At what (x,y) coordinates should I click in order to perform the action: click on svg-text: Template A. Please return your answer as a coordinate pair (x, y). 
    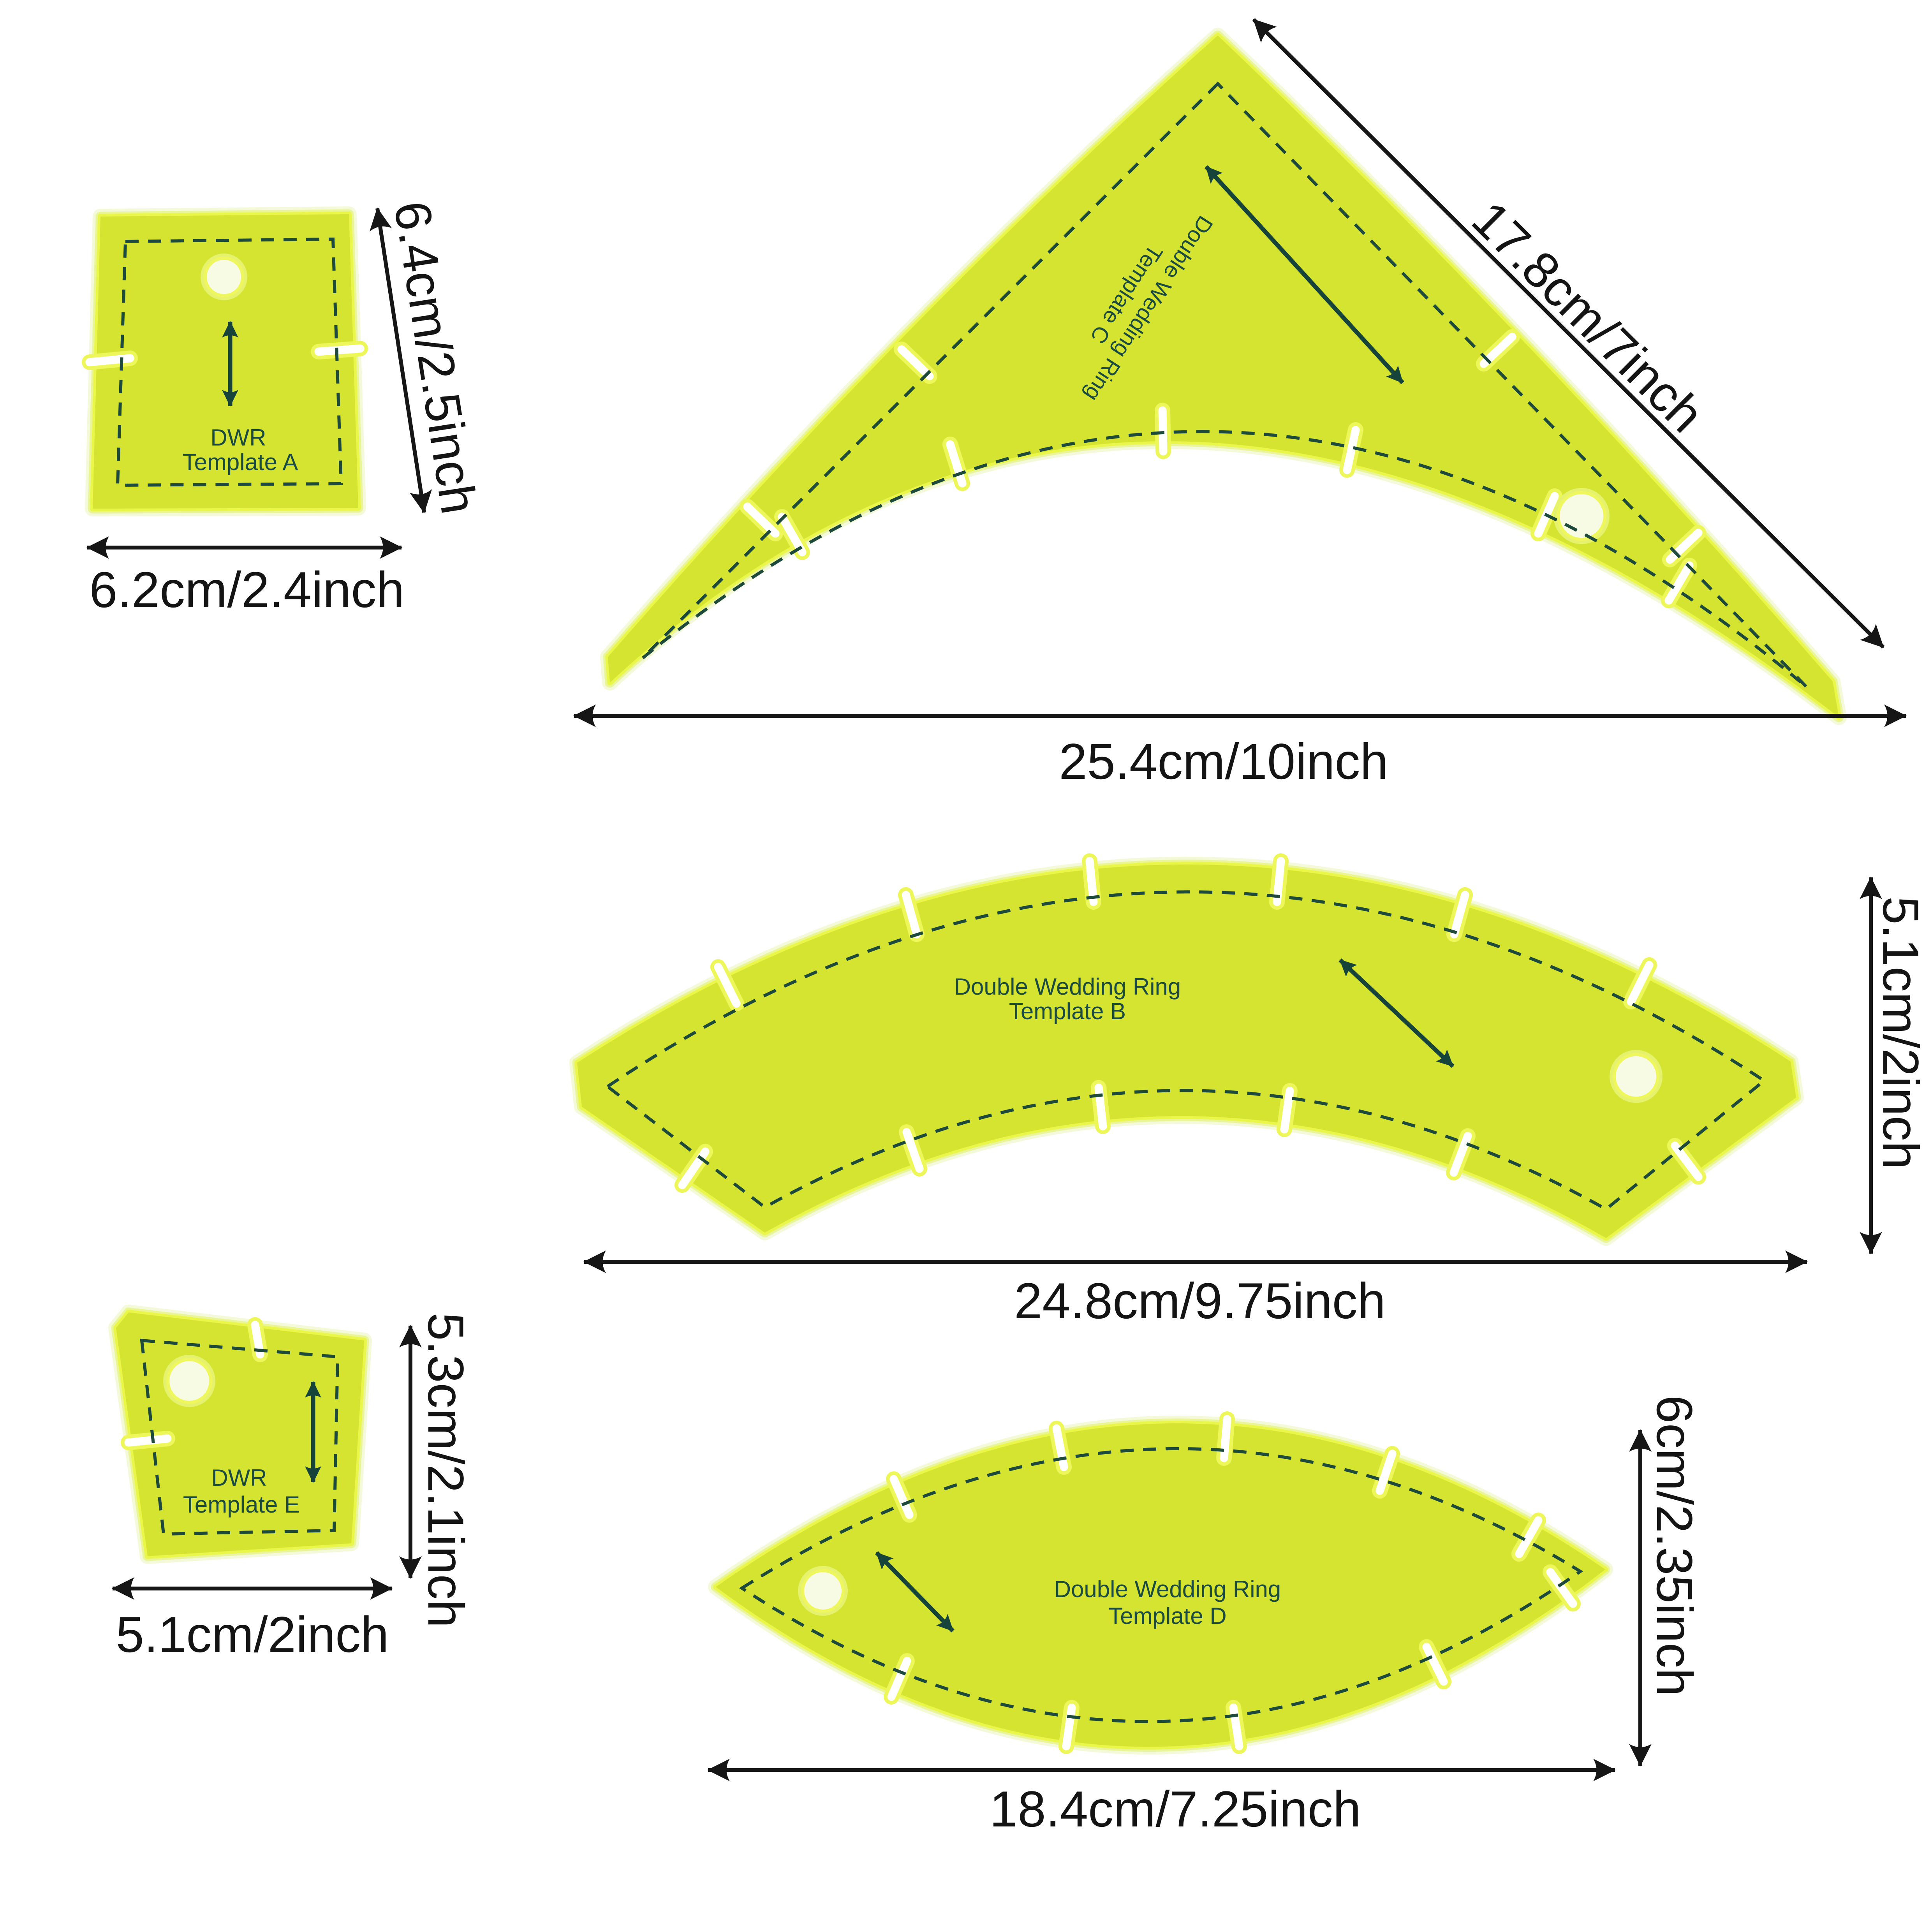
    Looking at the image, I should click on (240, 462).